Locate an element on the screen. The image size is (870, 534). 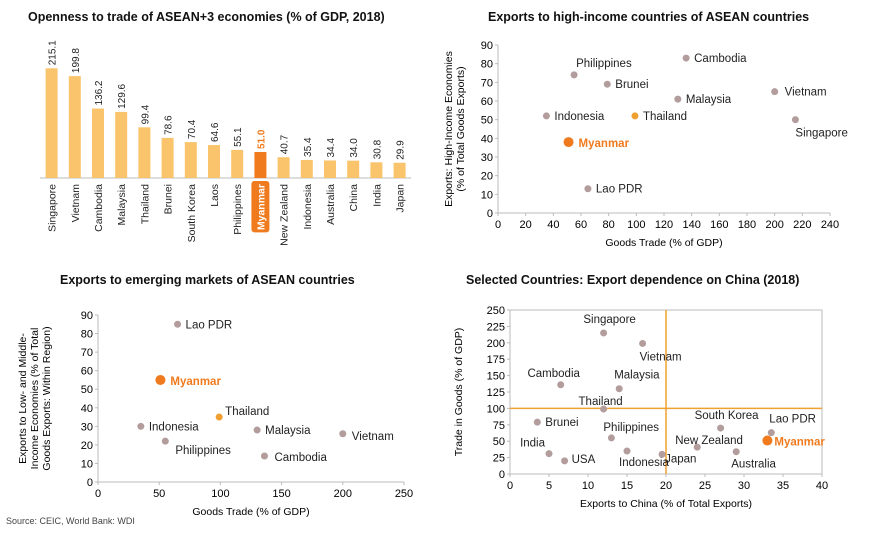
point-vietnam is located at coordinates (643, 343).